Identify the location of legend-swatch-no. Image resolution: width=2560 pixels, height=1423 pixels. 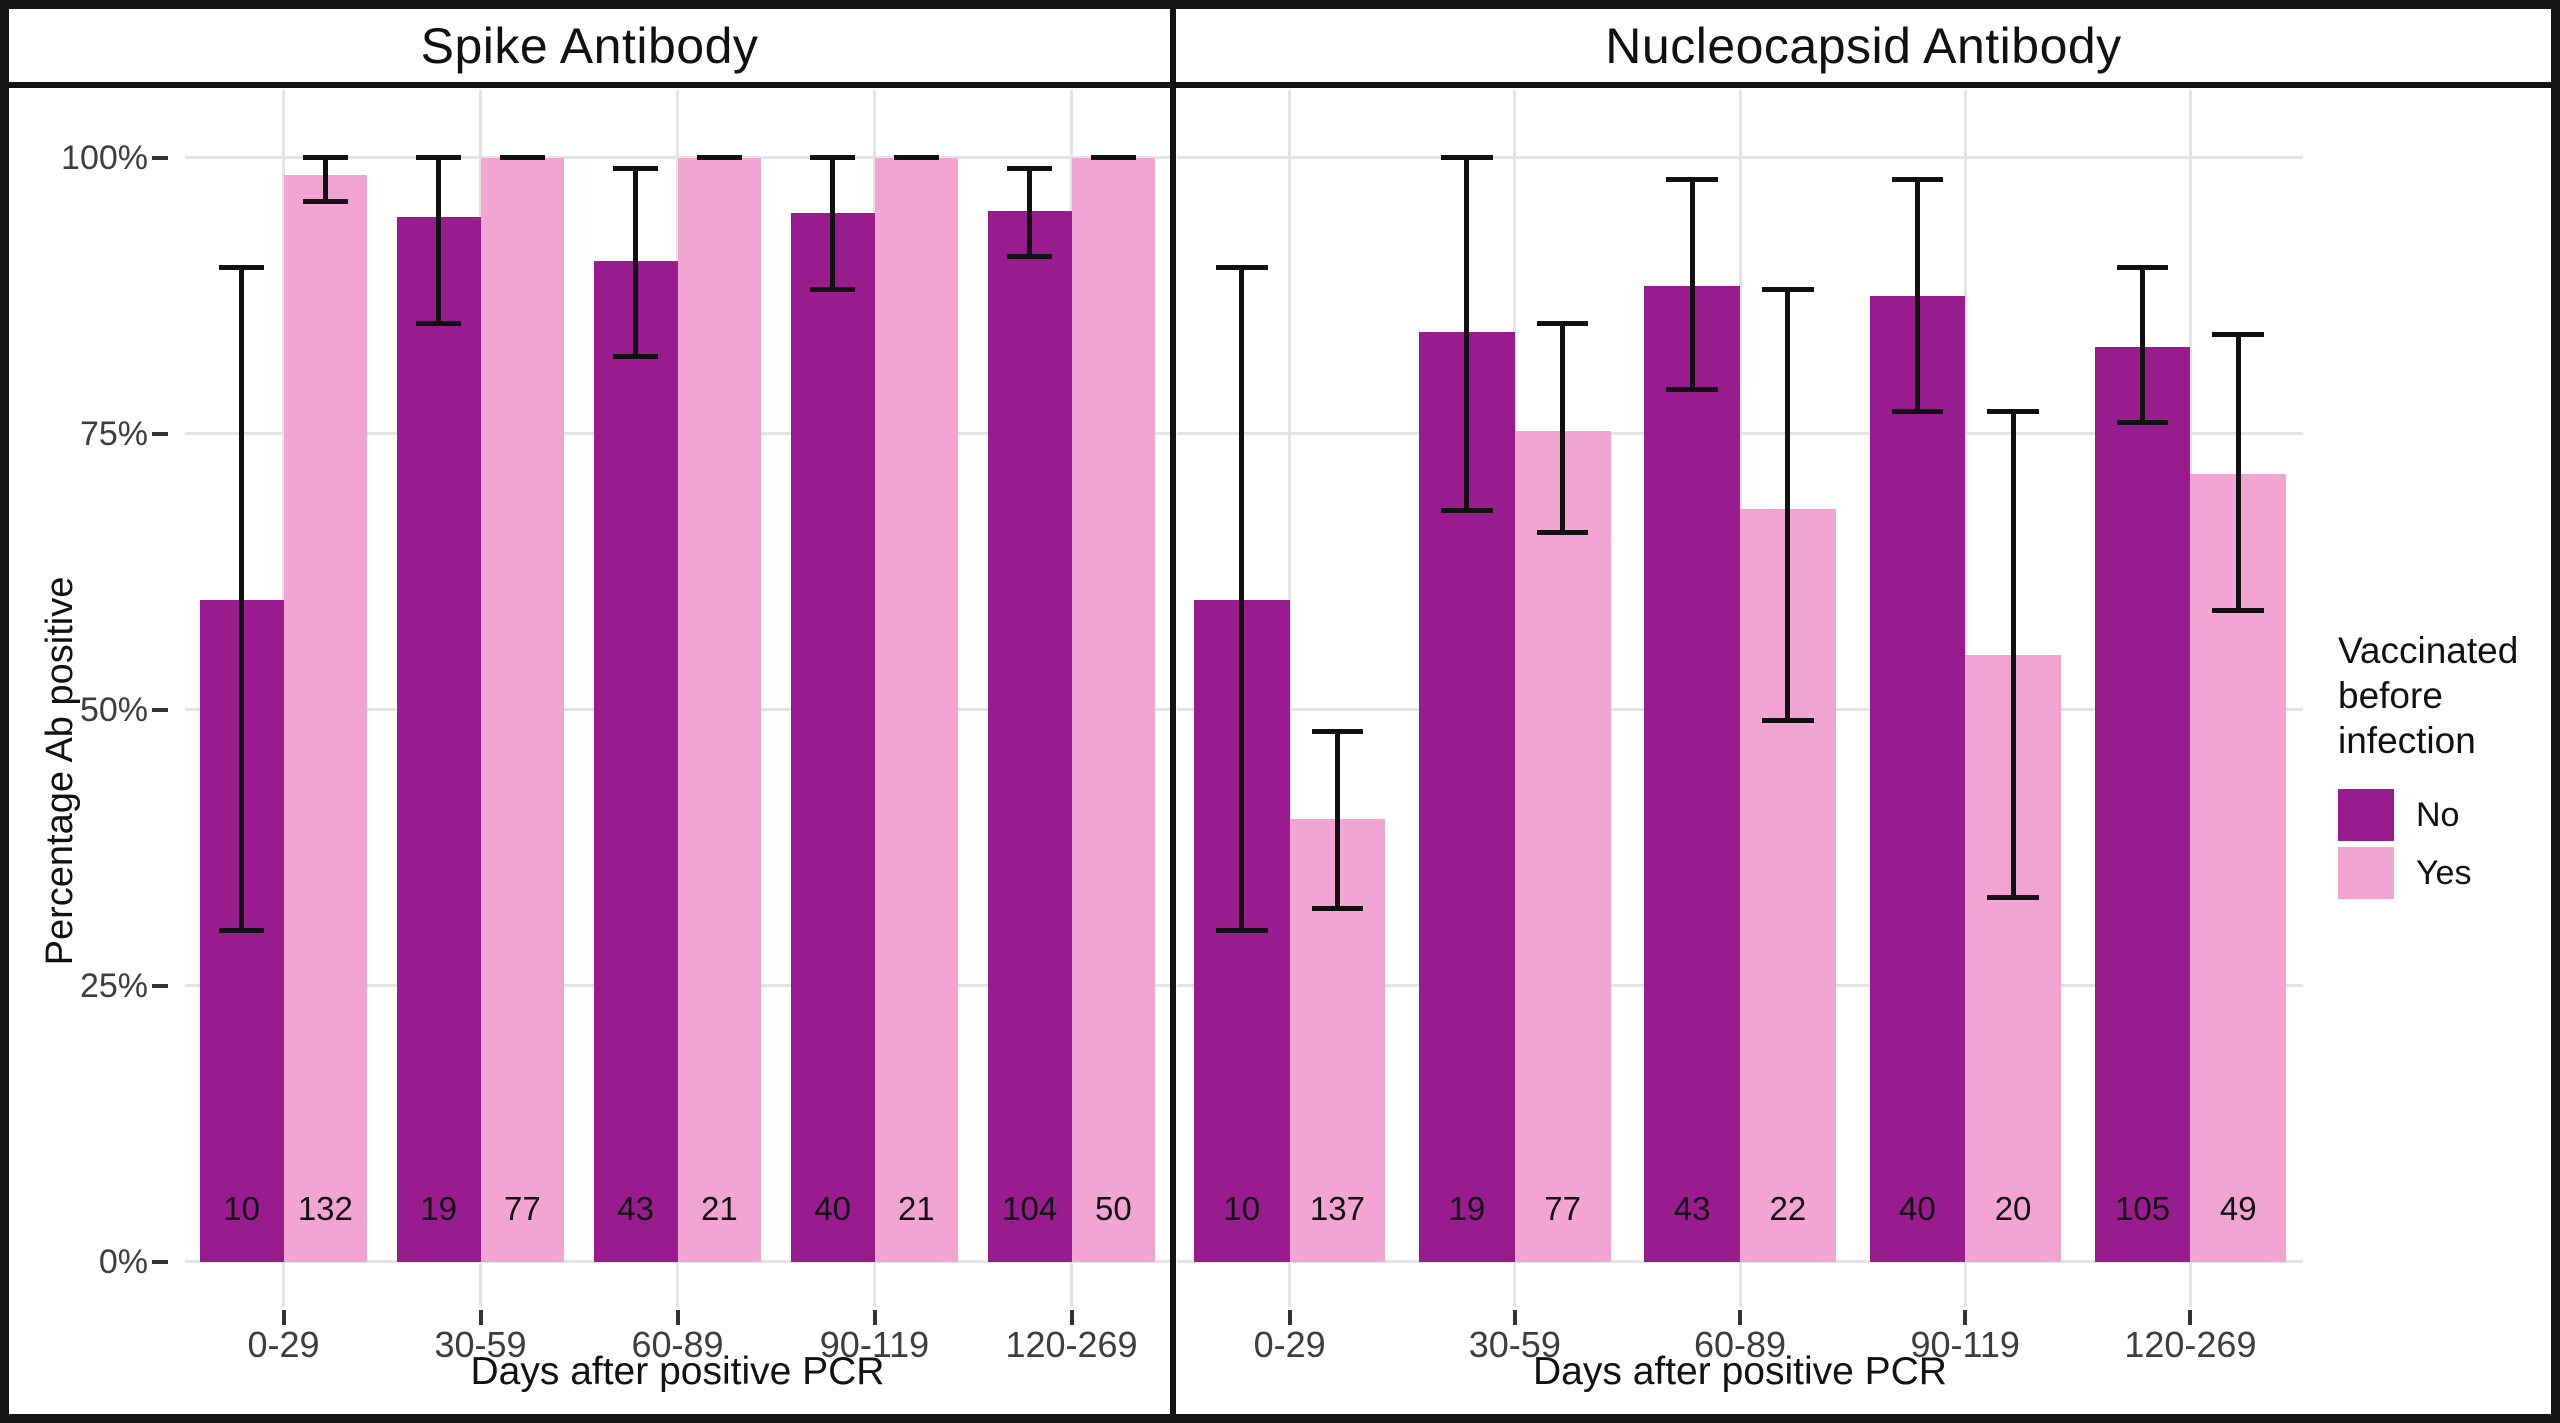
(2366, 815).